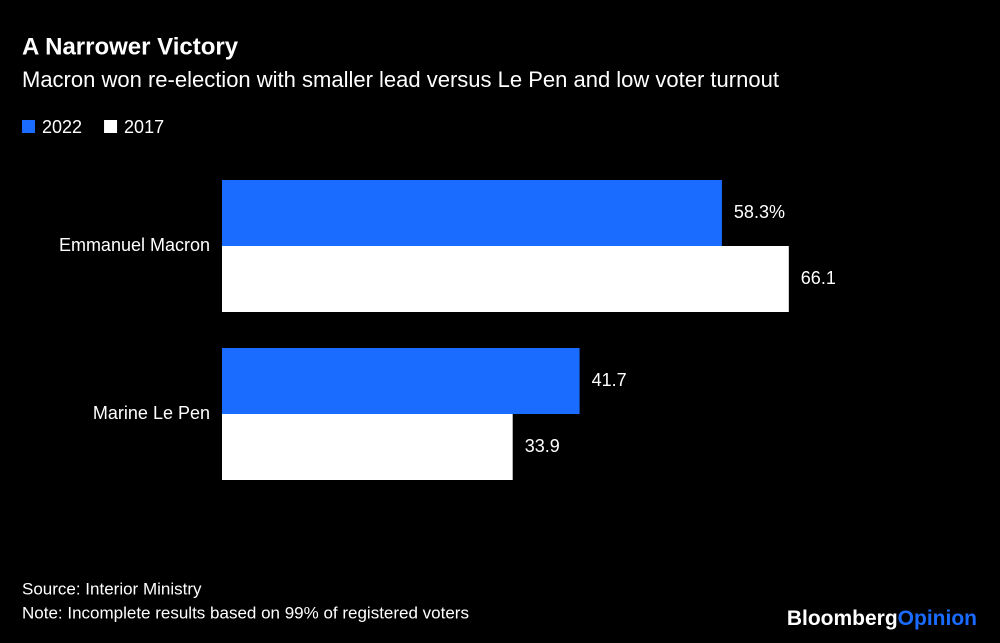  Describe the element at coordinates (144, 127) in the screenshot. I see `legend-label: 2017` at that location.